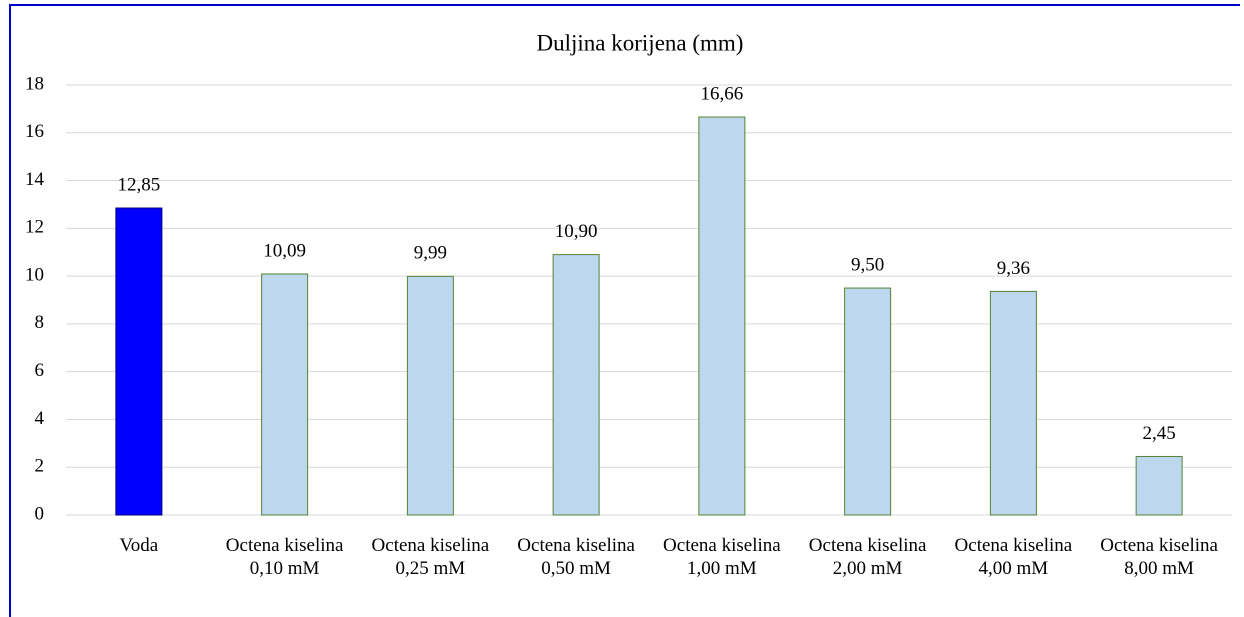  What do you see at coordinates (722, 557) in the screenshot?
I see `x-tick-label: Octena kiselina 1,00 mM` at bounding box center [722, 557].